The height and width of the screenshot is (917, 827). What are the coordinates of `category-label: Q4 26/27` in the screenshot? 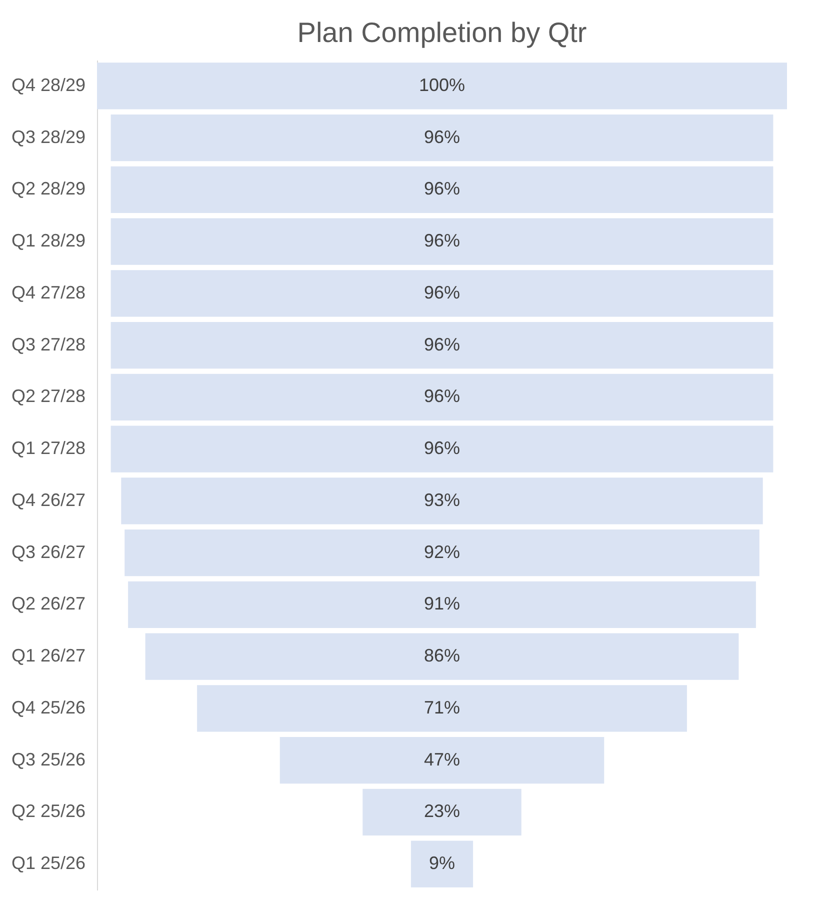 It's located at (48, 500).